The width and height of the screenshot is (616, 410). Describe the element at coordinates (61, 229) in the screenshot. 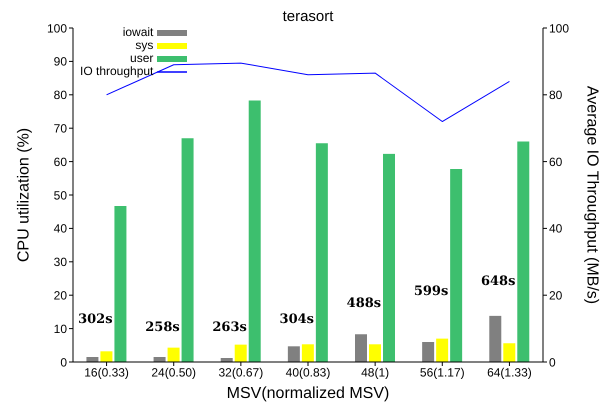

I see `y-tick-label: 40` at that location.